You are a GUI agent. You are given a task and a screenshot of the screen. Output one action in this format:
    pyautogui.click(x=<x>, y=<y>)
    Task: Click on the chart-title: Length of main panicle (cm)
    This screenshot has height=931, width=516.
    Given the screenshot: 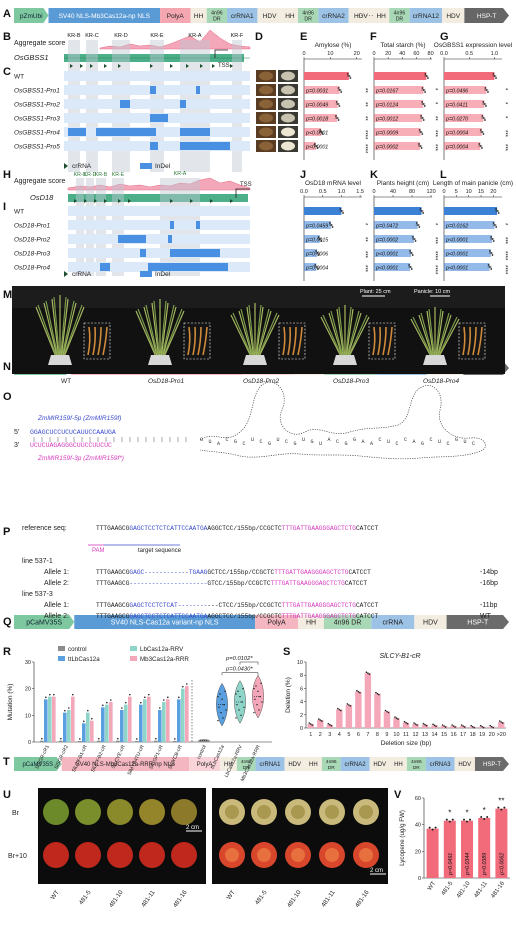 What is the action you would take?
    pyautogui.click(x=473, y=183)
    